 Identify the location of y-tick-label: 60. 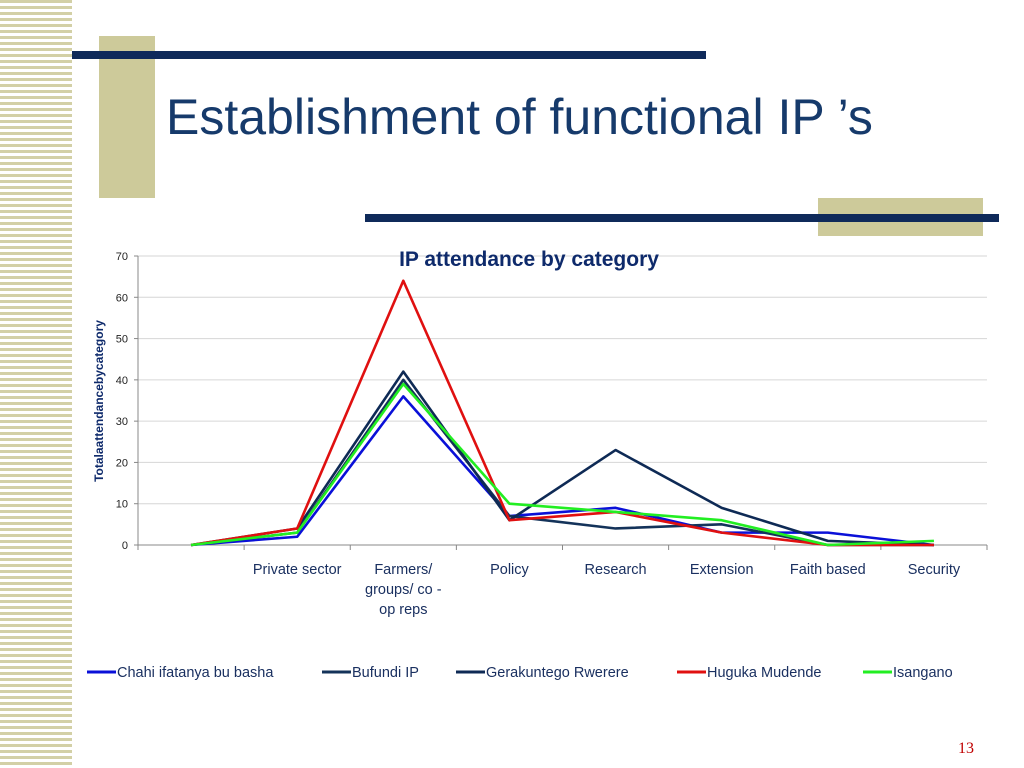
(122, 298).